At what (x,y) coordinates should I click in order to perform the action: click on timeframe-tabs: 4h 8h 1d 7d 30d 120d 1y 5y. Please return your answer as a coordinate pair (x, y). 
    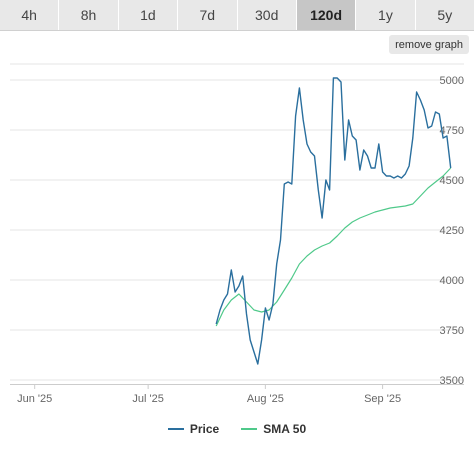
    Looking at the image, I should click on (237, 15).